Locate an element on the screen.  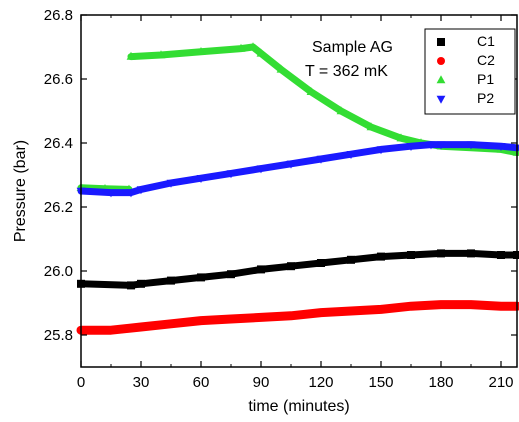
series-trace-c1 is located at coordinates (298, 269).